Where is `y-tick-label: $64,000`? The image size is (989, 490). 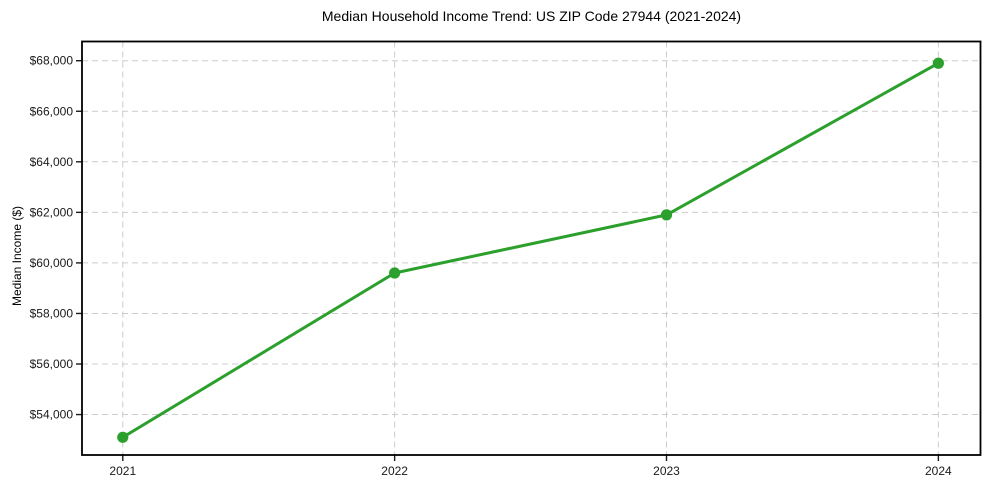 y-tick-label: $64,000 is located at coordinates (52, 162).